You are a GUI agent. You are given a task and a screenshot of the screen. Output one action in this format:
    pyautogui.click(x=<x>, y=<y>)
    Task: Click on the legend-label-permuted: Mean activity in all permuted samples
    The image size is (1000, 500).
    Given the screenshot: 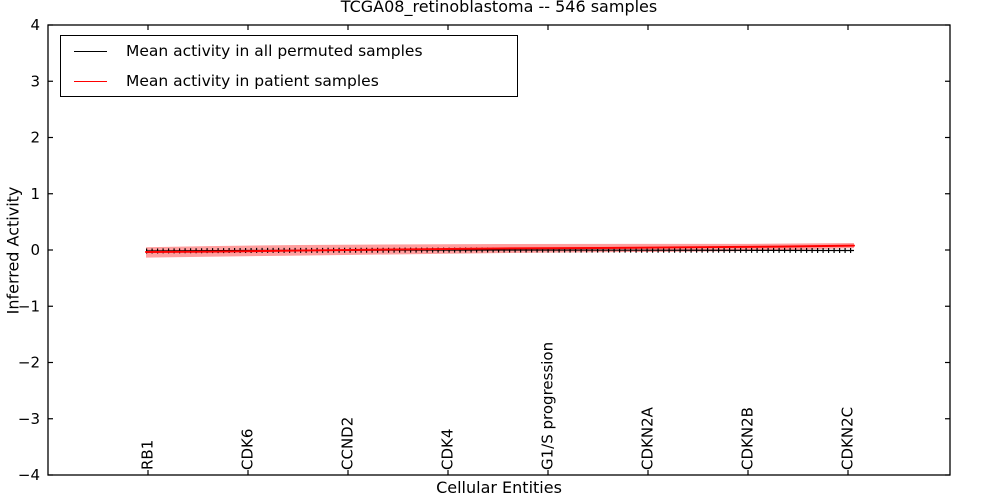 What is the action you would take?
    pyautogui.click(x=274, y=51)
    